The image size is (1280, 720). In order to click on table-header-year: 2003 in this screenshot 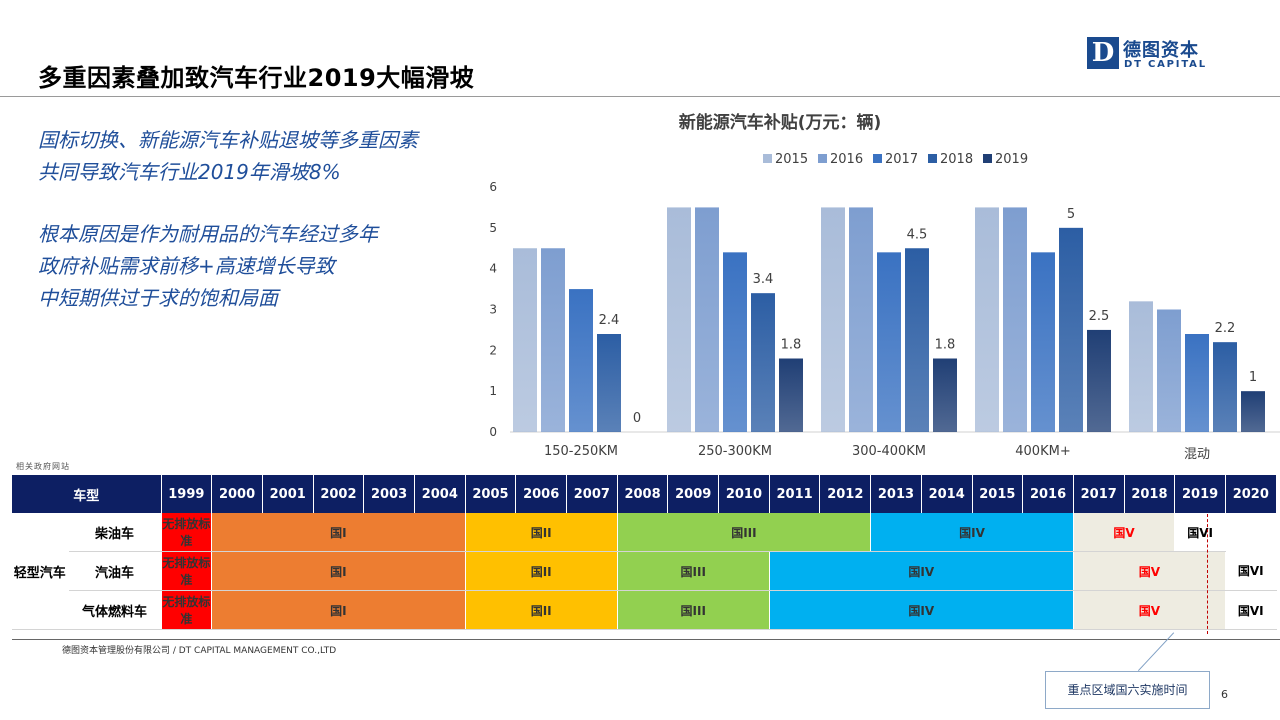, I will do `click(389, 494)`.